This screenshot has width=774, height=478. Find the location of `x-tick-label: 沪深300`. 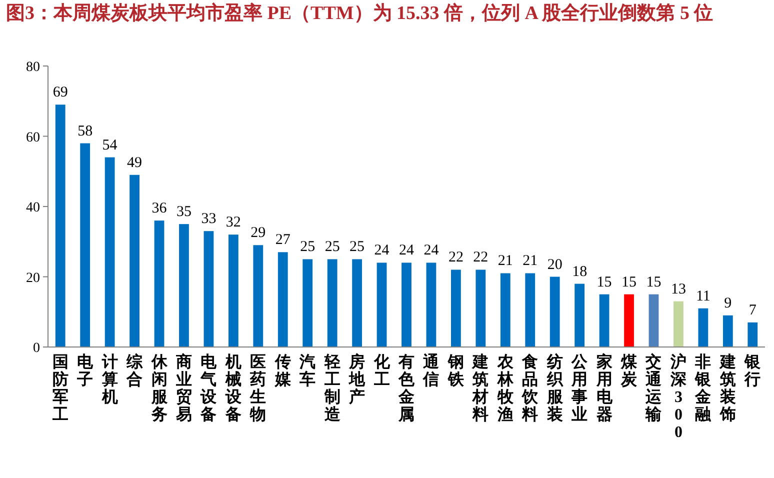

x-tick-label: 沪深300 is located at coordinates (678, 396).